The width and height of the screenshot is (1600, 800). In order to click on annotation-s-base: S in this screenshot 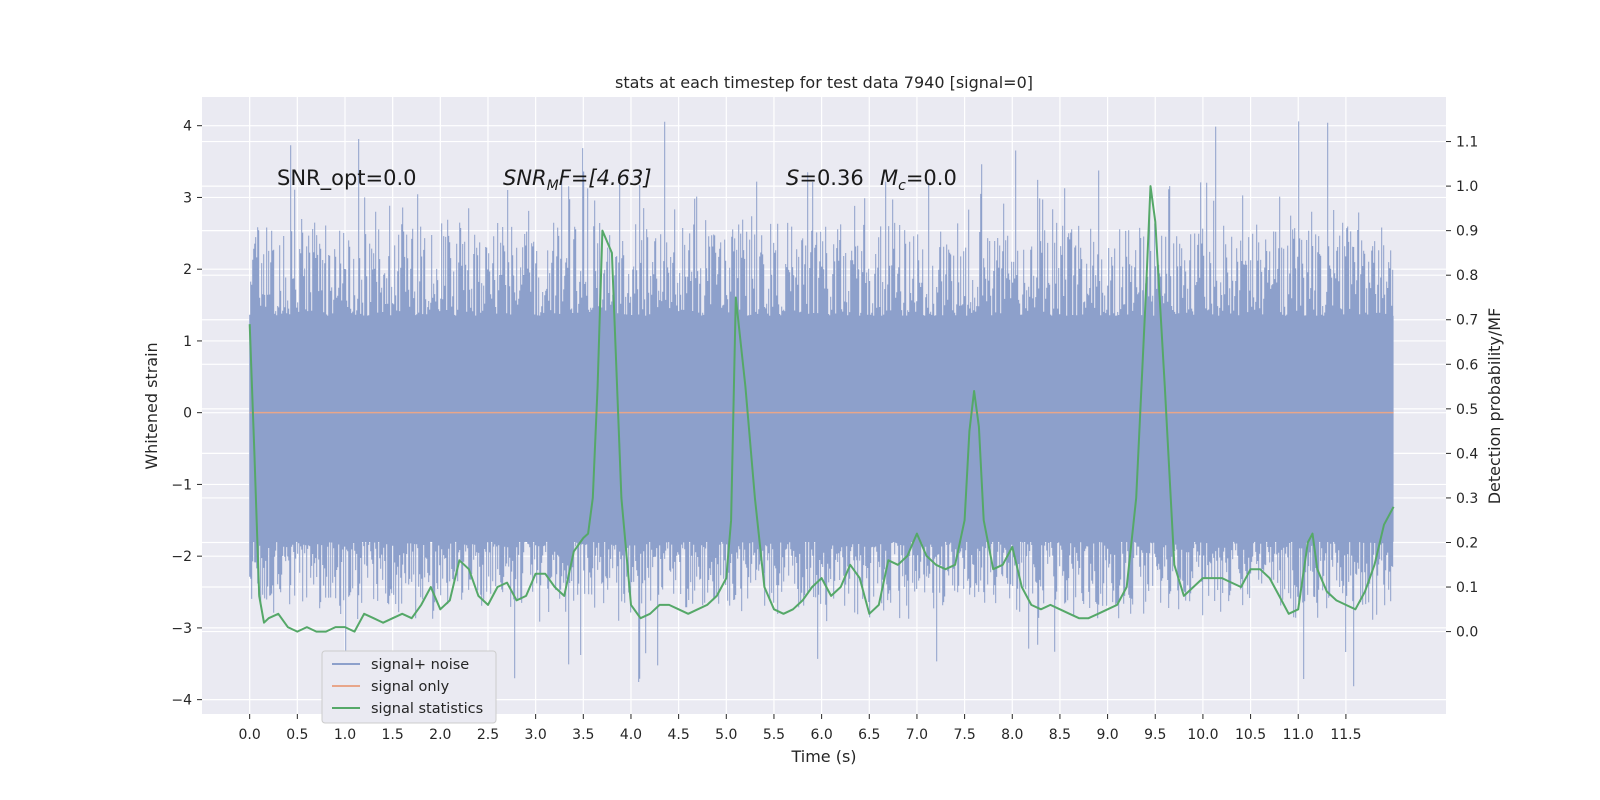, I will do `click(792, 178)`.